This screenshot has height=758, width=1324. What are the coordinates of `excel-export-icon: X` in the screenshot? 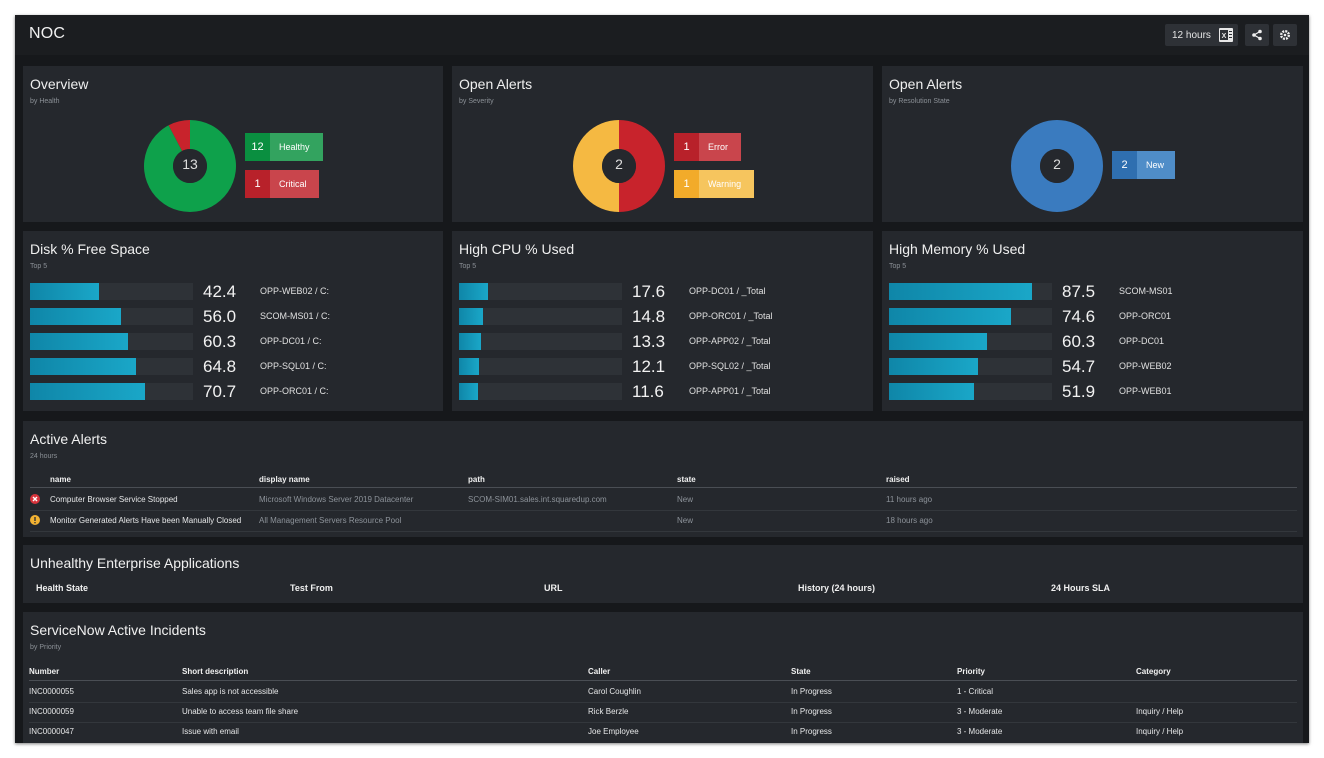 It's located at (1226, 35).